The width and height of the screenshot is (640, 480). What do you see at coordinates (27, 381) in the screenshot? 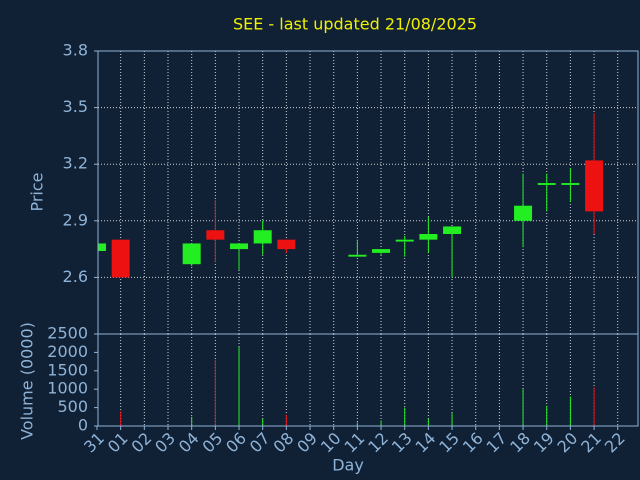
I see `y-axis-label: Volume (0000)` at bounding box center [27, 381].